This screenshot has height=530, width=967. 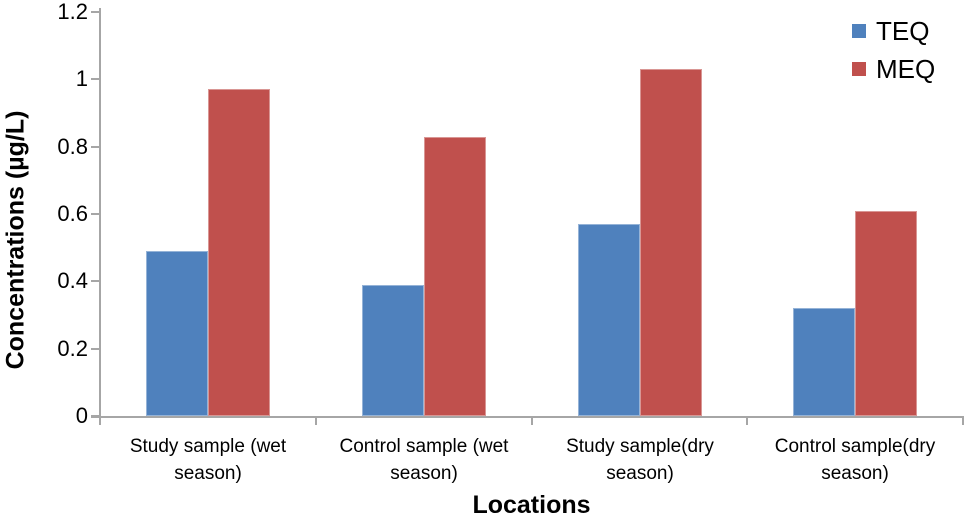 I want to click on y-axis-title: Concentrations (µg/L), so click(x=15, y=240).